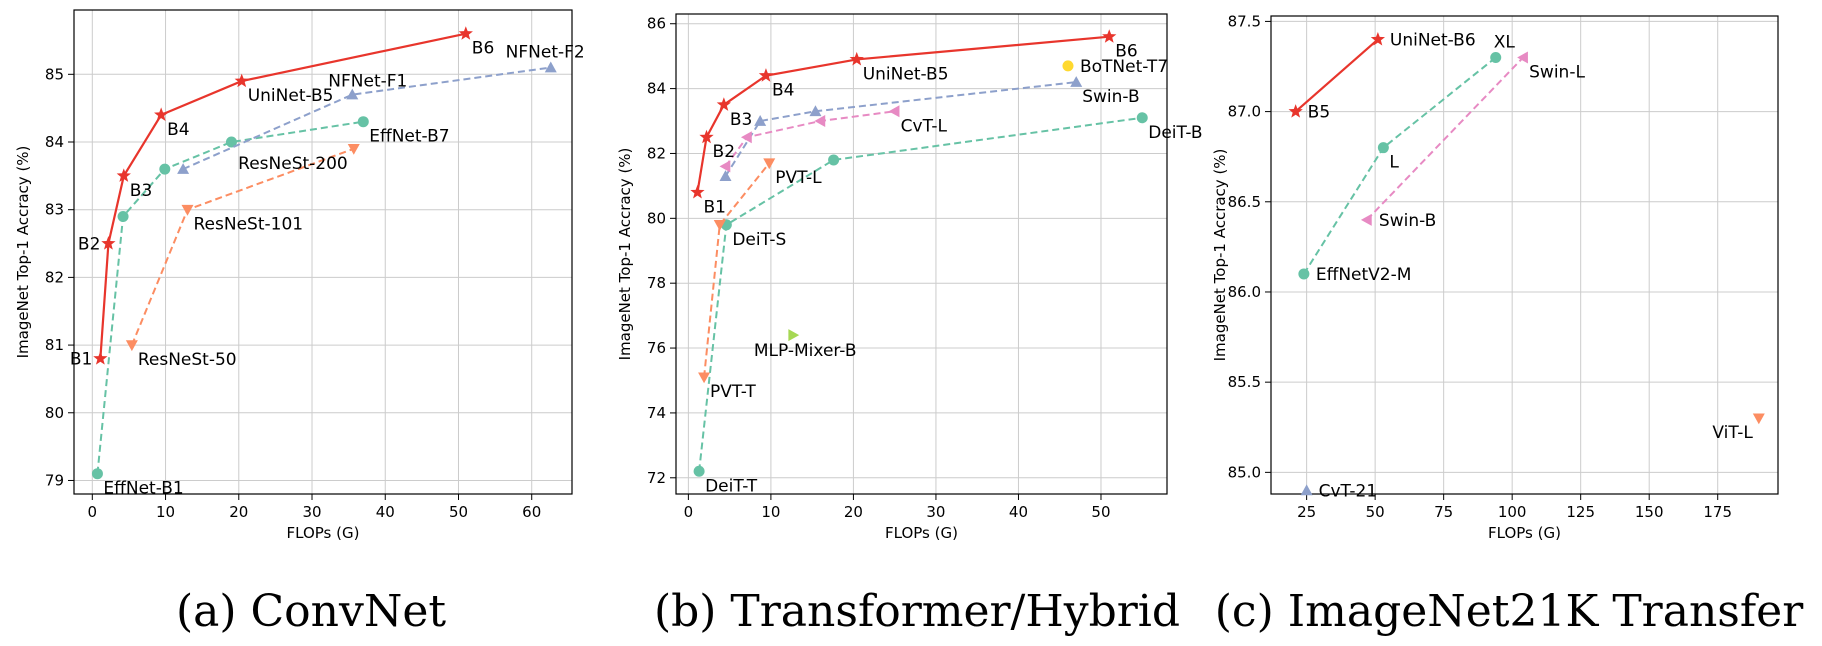  I want to click on series-cvt: CvT-L, so click(833, 139).